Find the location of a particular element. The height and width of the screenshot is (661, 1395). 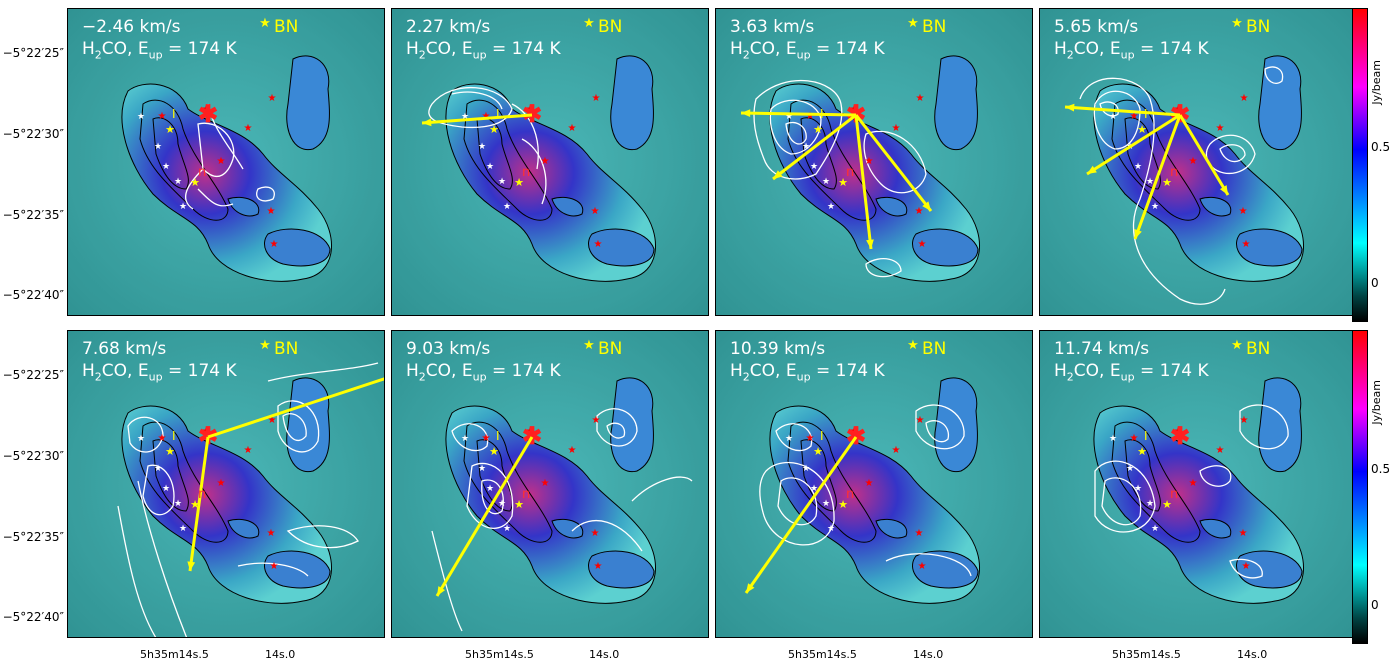

velocity-label: 10.39 km/s is located at coordinates (778, 349).